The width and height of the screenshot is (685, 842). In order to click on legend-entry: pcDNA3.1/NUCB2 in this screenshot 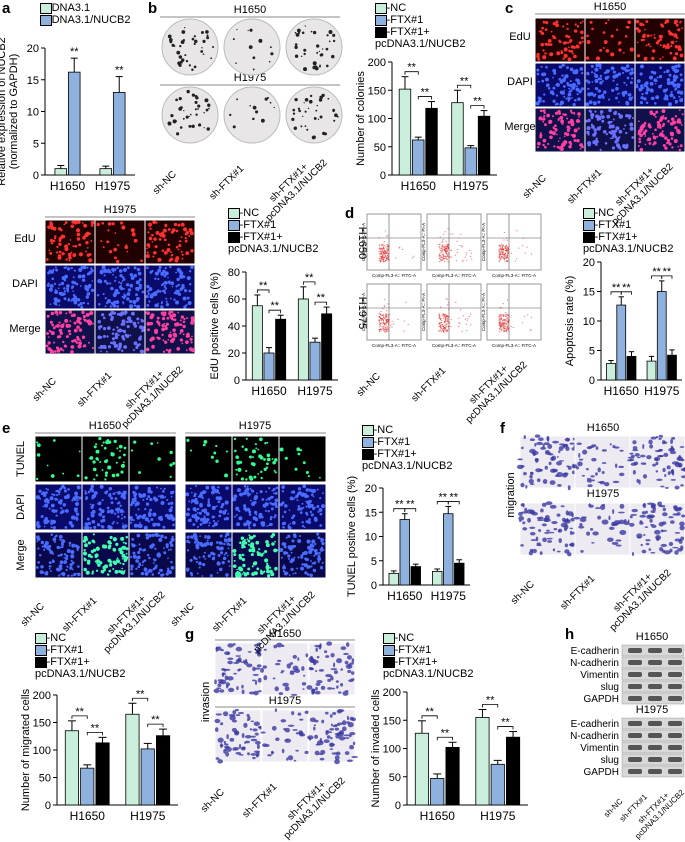, I will do `click(95, 20)`.